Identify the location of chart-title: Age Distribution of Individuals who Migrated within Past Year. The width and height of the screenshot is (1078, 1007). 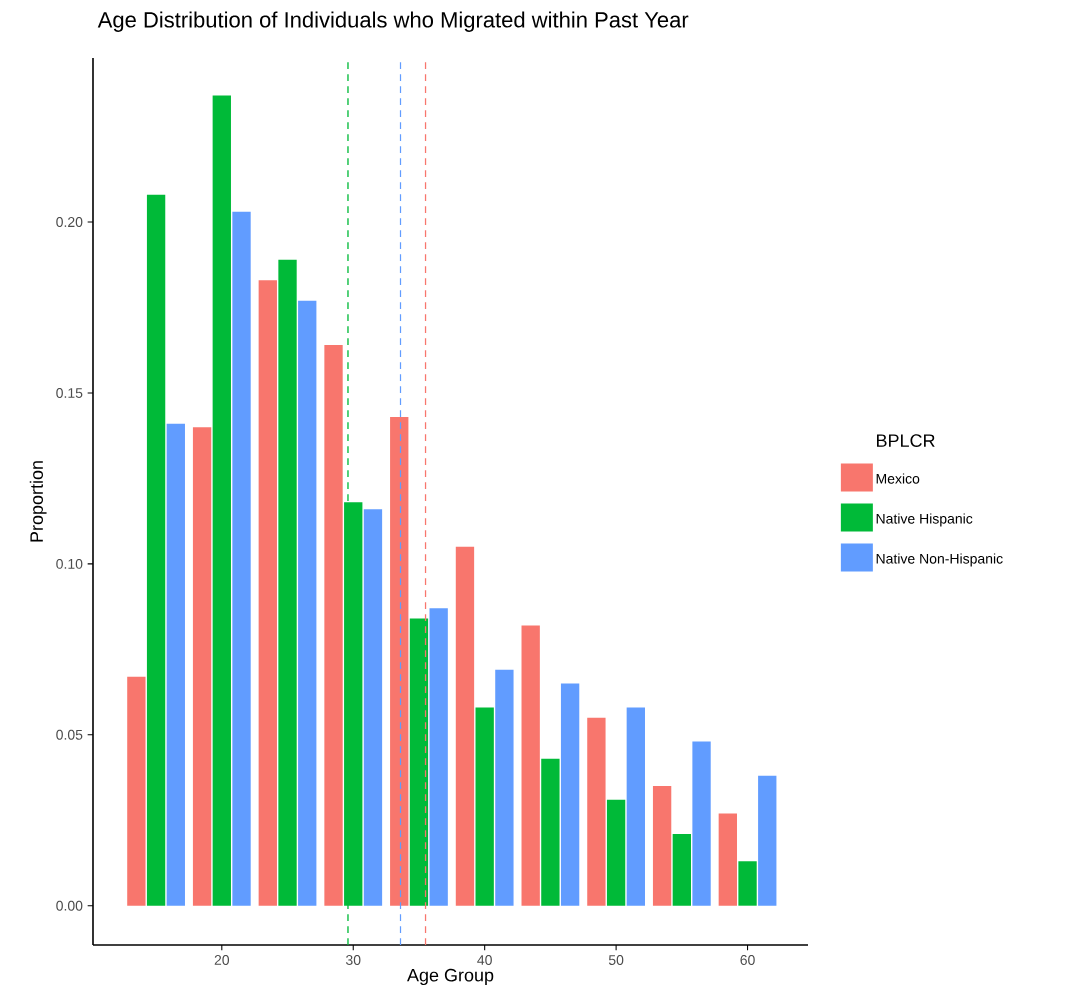
(393, 21).